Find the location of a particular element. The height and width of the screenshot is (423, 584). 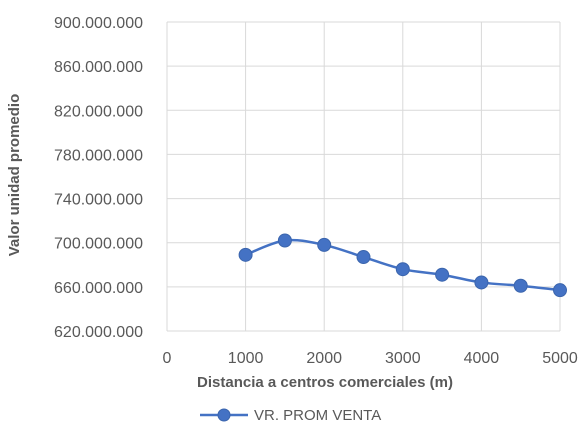

y-axis-title: Valor unidad promedio is located at coordinates (14, 175).